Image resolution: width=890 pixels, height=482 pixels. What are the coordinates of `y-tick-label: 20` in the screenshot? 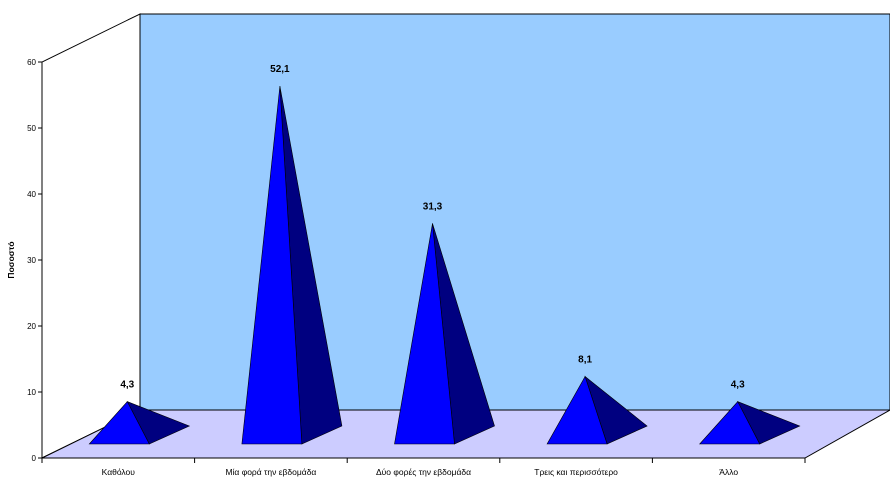 It's located at (31, 326).